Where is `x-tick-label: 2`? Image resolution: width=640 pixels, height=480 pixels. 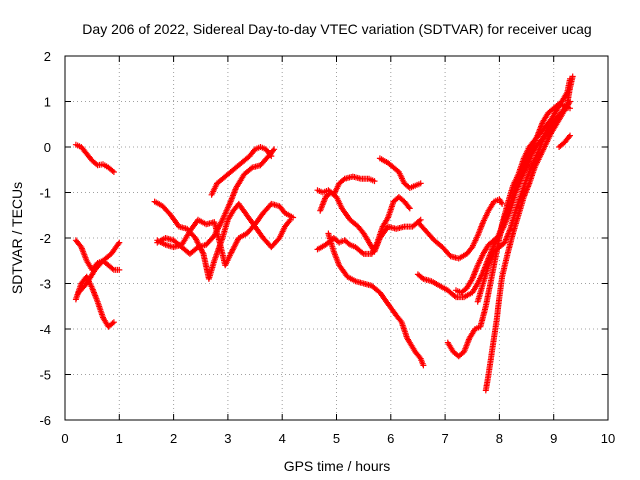
x-tick-label: 2 is located at coordinates (173, 438).